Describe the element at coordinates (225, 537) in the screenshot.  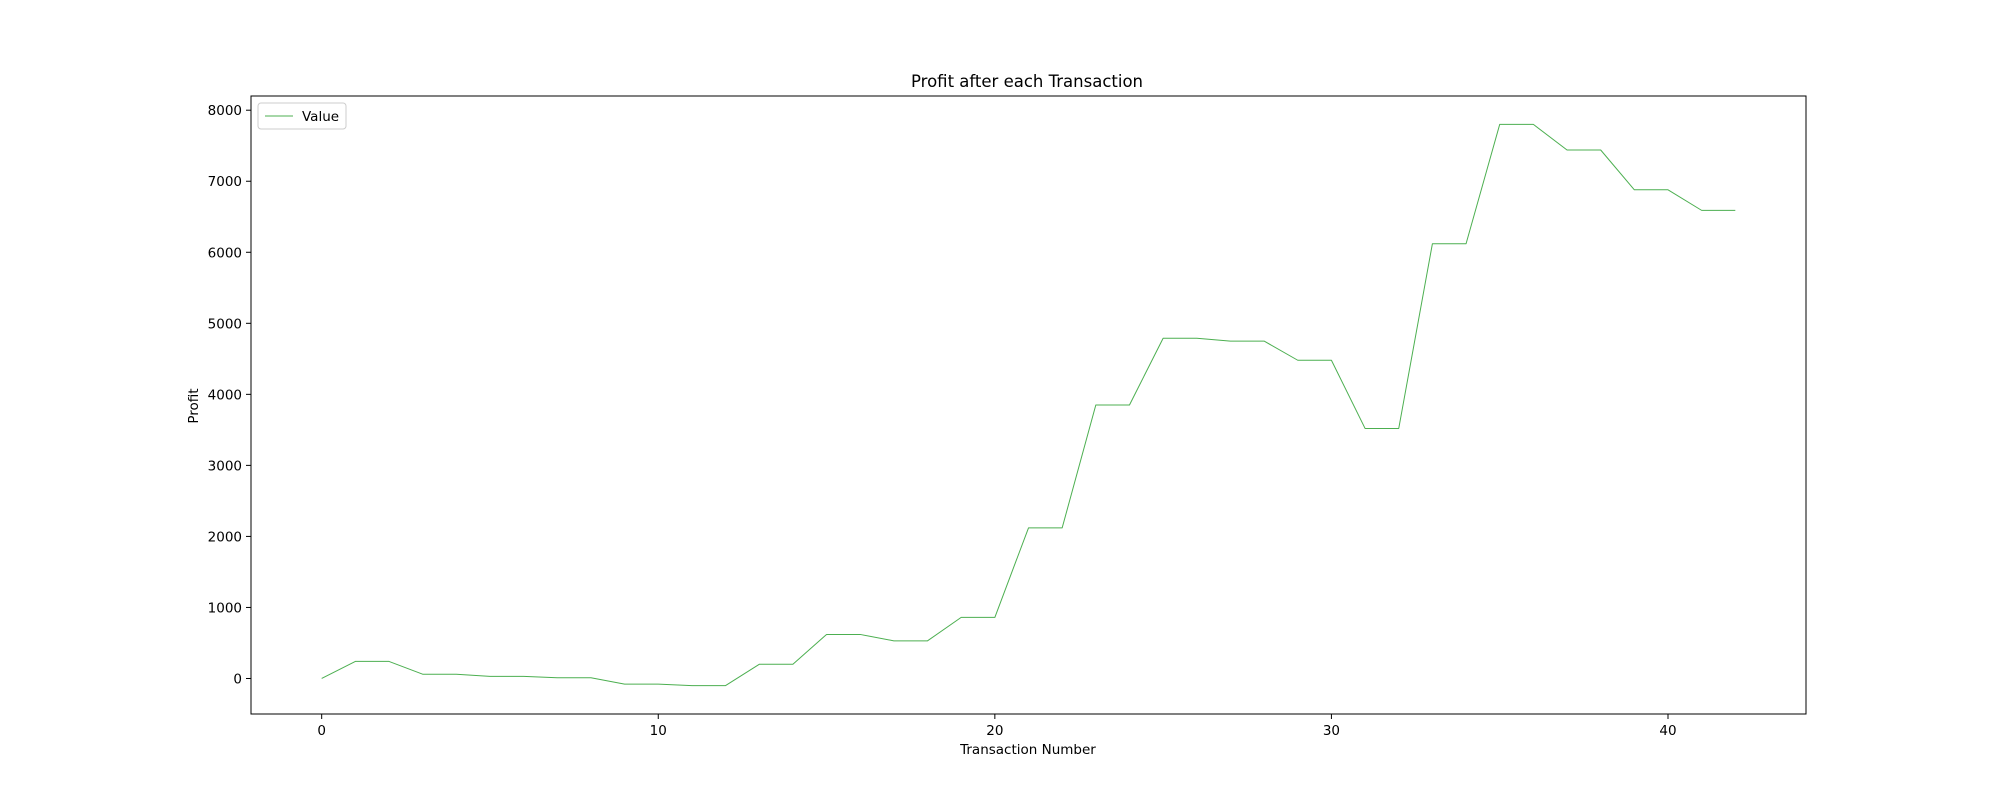
I see `y-tick-label: 2000` at that location.